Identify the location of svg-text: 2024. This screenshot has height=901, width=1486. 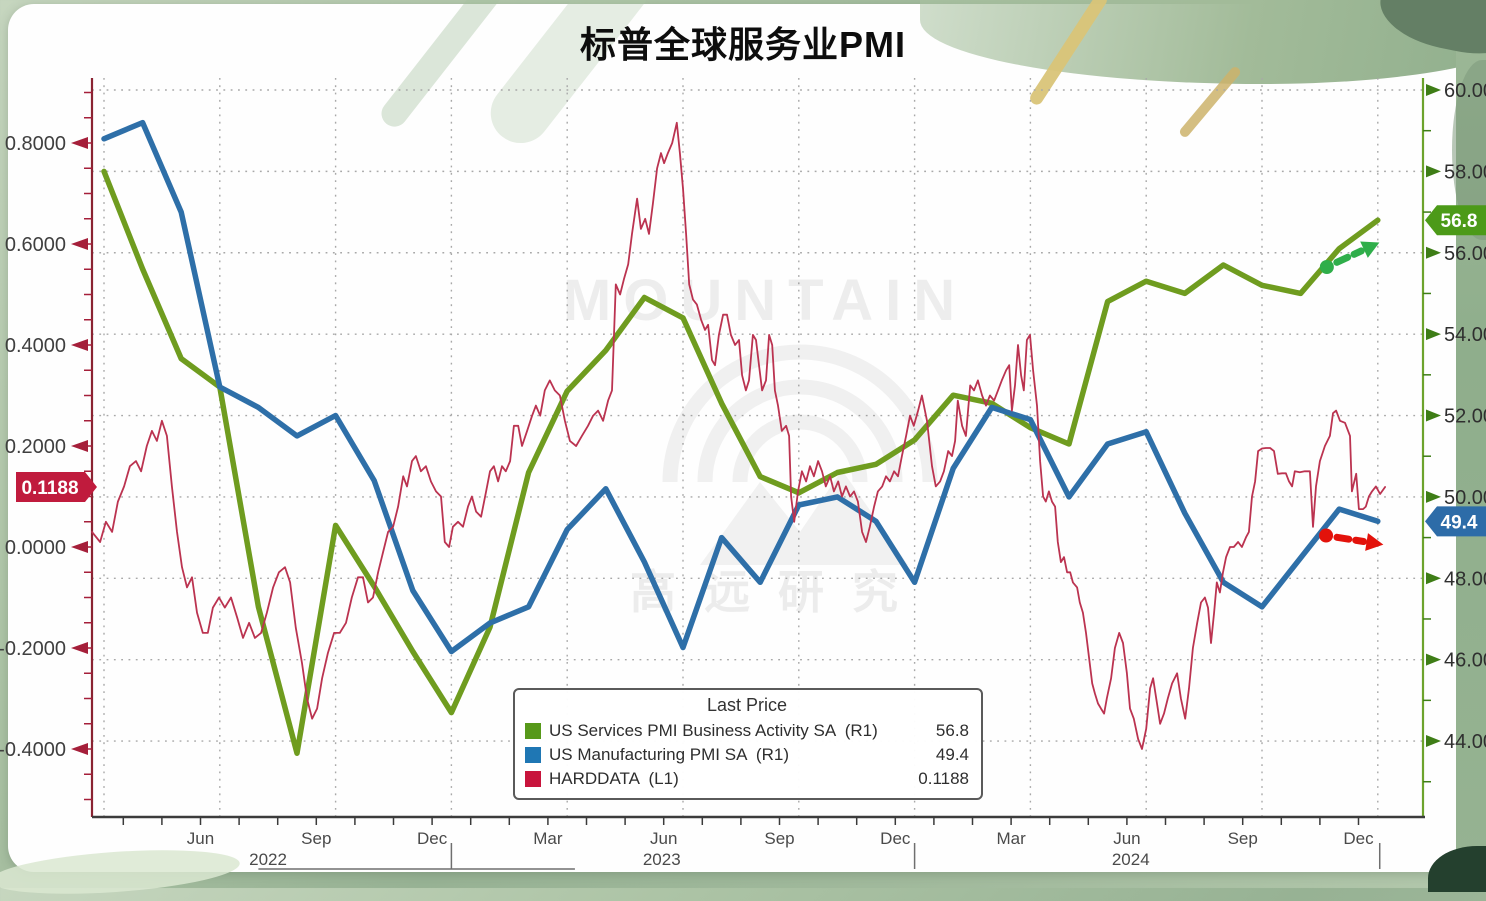
(1131, 859).